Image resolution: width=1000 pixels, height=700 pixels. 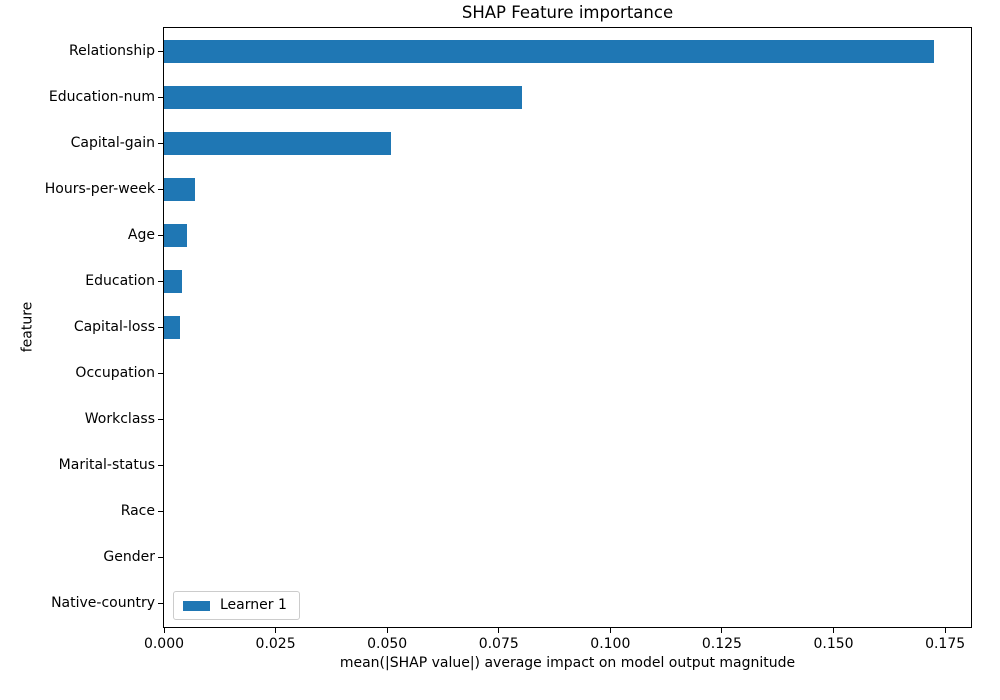 I want to click on y-tick-label: Marital-status, so click(x=106, y=465).